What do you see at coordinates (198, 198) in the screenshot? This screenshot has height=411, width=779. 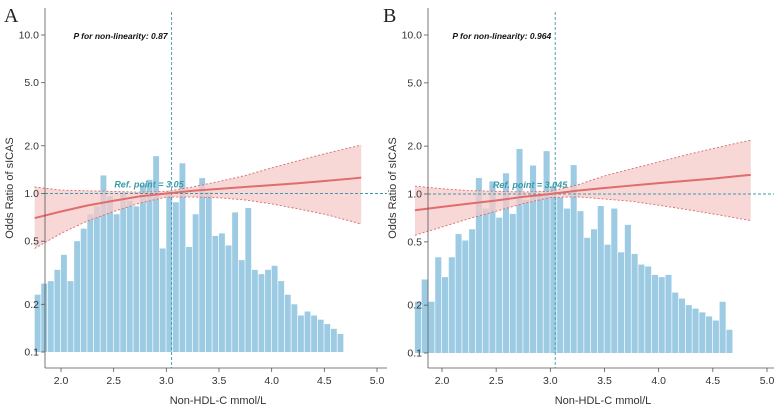 I see `panel-a-or-curve` at bounding box center [198, 198].